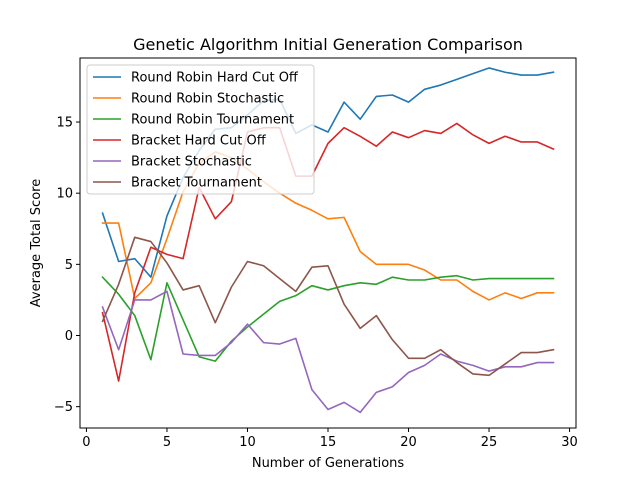 The width and height of the screenshot is (640, 480). What do you see at coordinates (196, 183) in the screenshot?
I see `legend-label: Bracket Tournament` at bounding box center [196, 183].